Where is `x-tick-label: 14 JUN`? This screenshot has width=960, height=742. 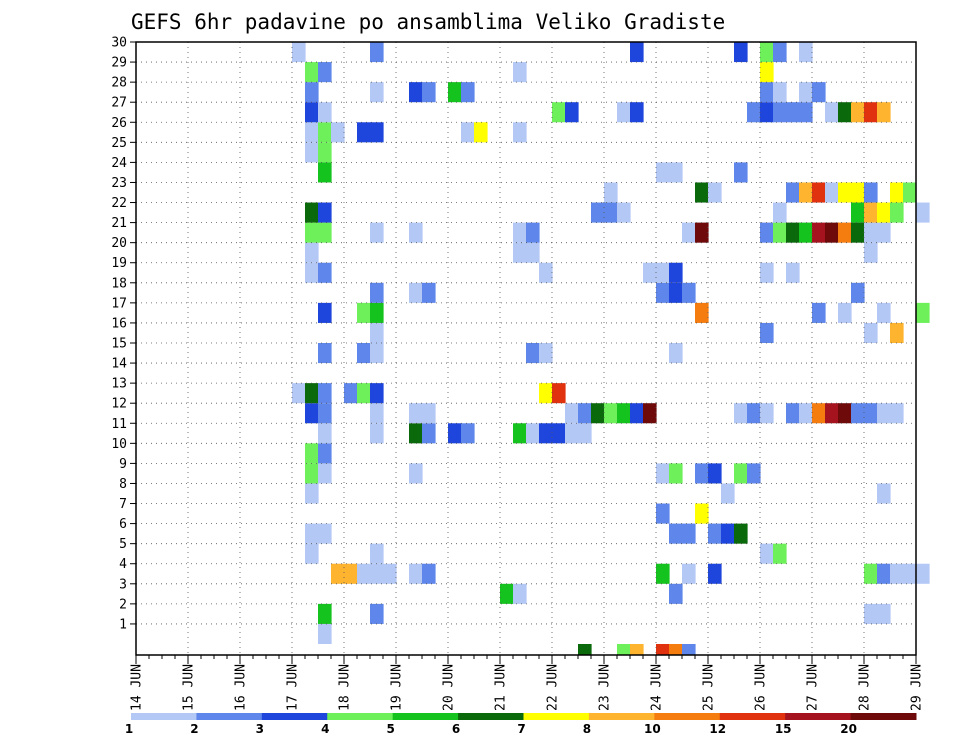
x-tick-label: 14 JUN is located at coordinates (137, 687).